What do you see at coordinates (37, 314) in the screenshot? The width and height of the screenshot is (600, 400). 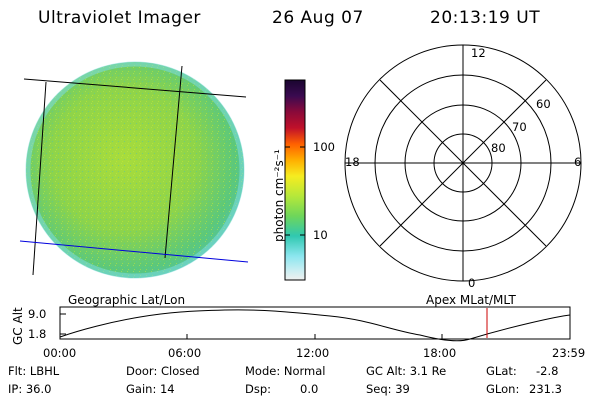 I see `altplot-ytick-top: 9.0` at bounding box center [37, 314].